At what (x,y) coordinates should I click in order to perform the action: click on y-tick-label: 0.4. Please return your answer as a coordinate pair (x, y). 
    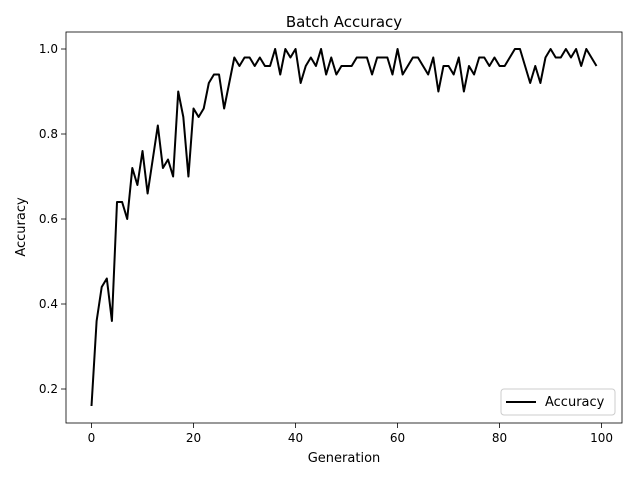
    Looking at the image, I should click on (48, 304).